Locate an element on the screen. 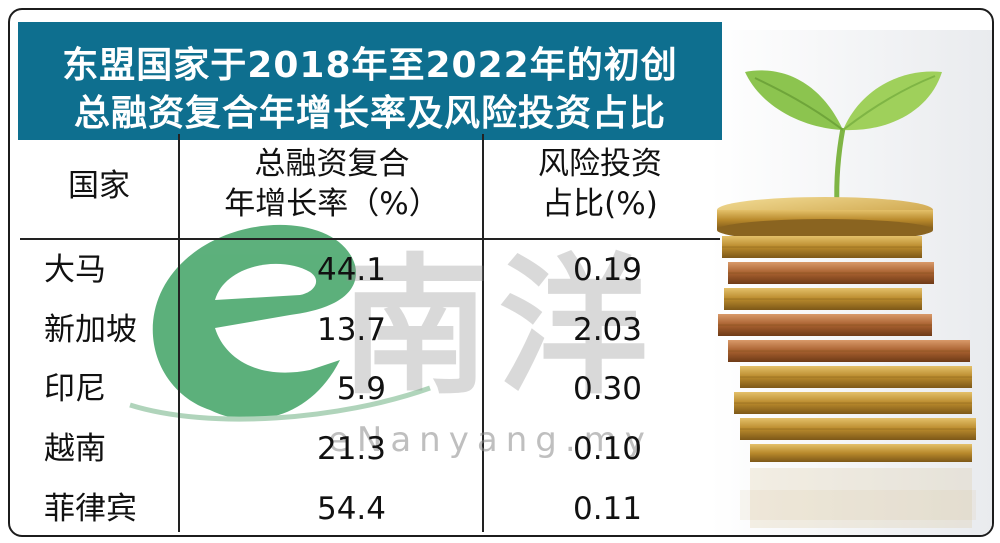 Image resolution: width=1000 pixels, height=543 pixels. column-header-vc: 风险投资 占比(%) is located at coordinates (600, 184).